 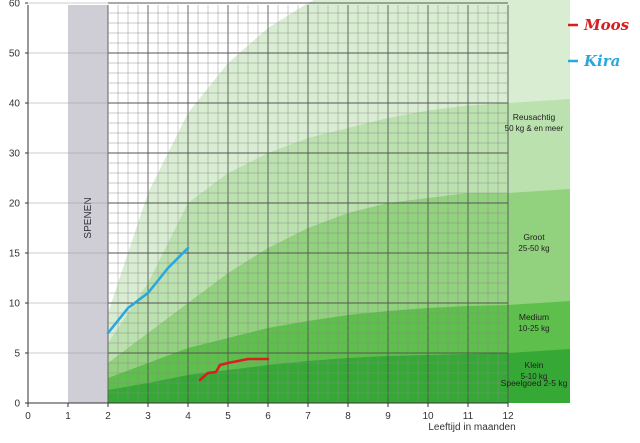 What do you see at coordinates (234, 369) in the screenshot?
I see `series-line-moos` at bounding box center [234, 369].